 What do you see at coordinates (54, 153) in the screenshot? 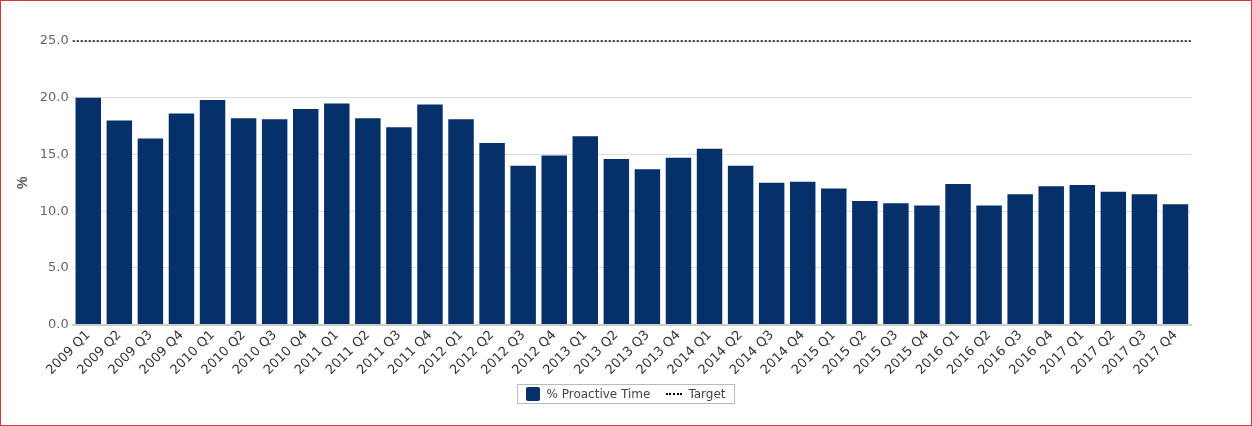
I see `y-tick-label: 15.0` at bounding box center [54, 153].